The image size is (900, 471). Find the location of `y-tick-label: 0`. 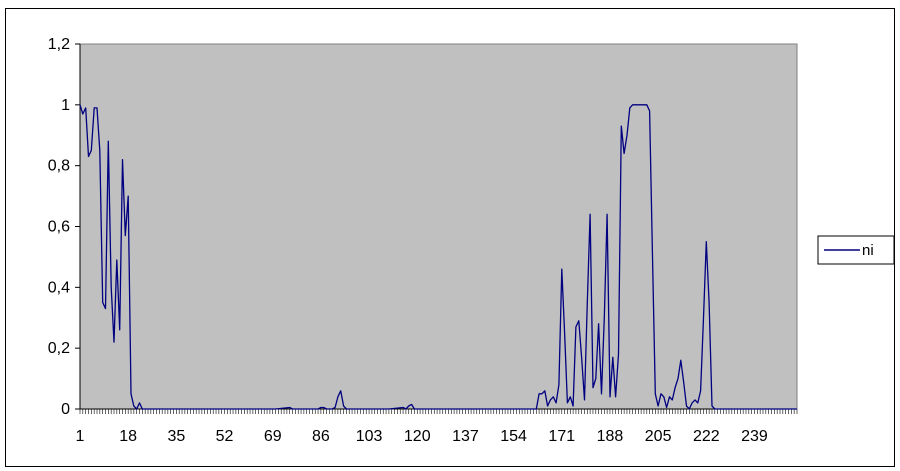

y-tick-label: 0 is located at coordinates (65, 409).